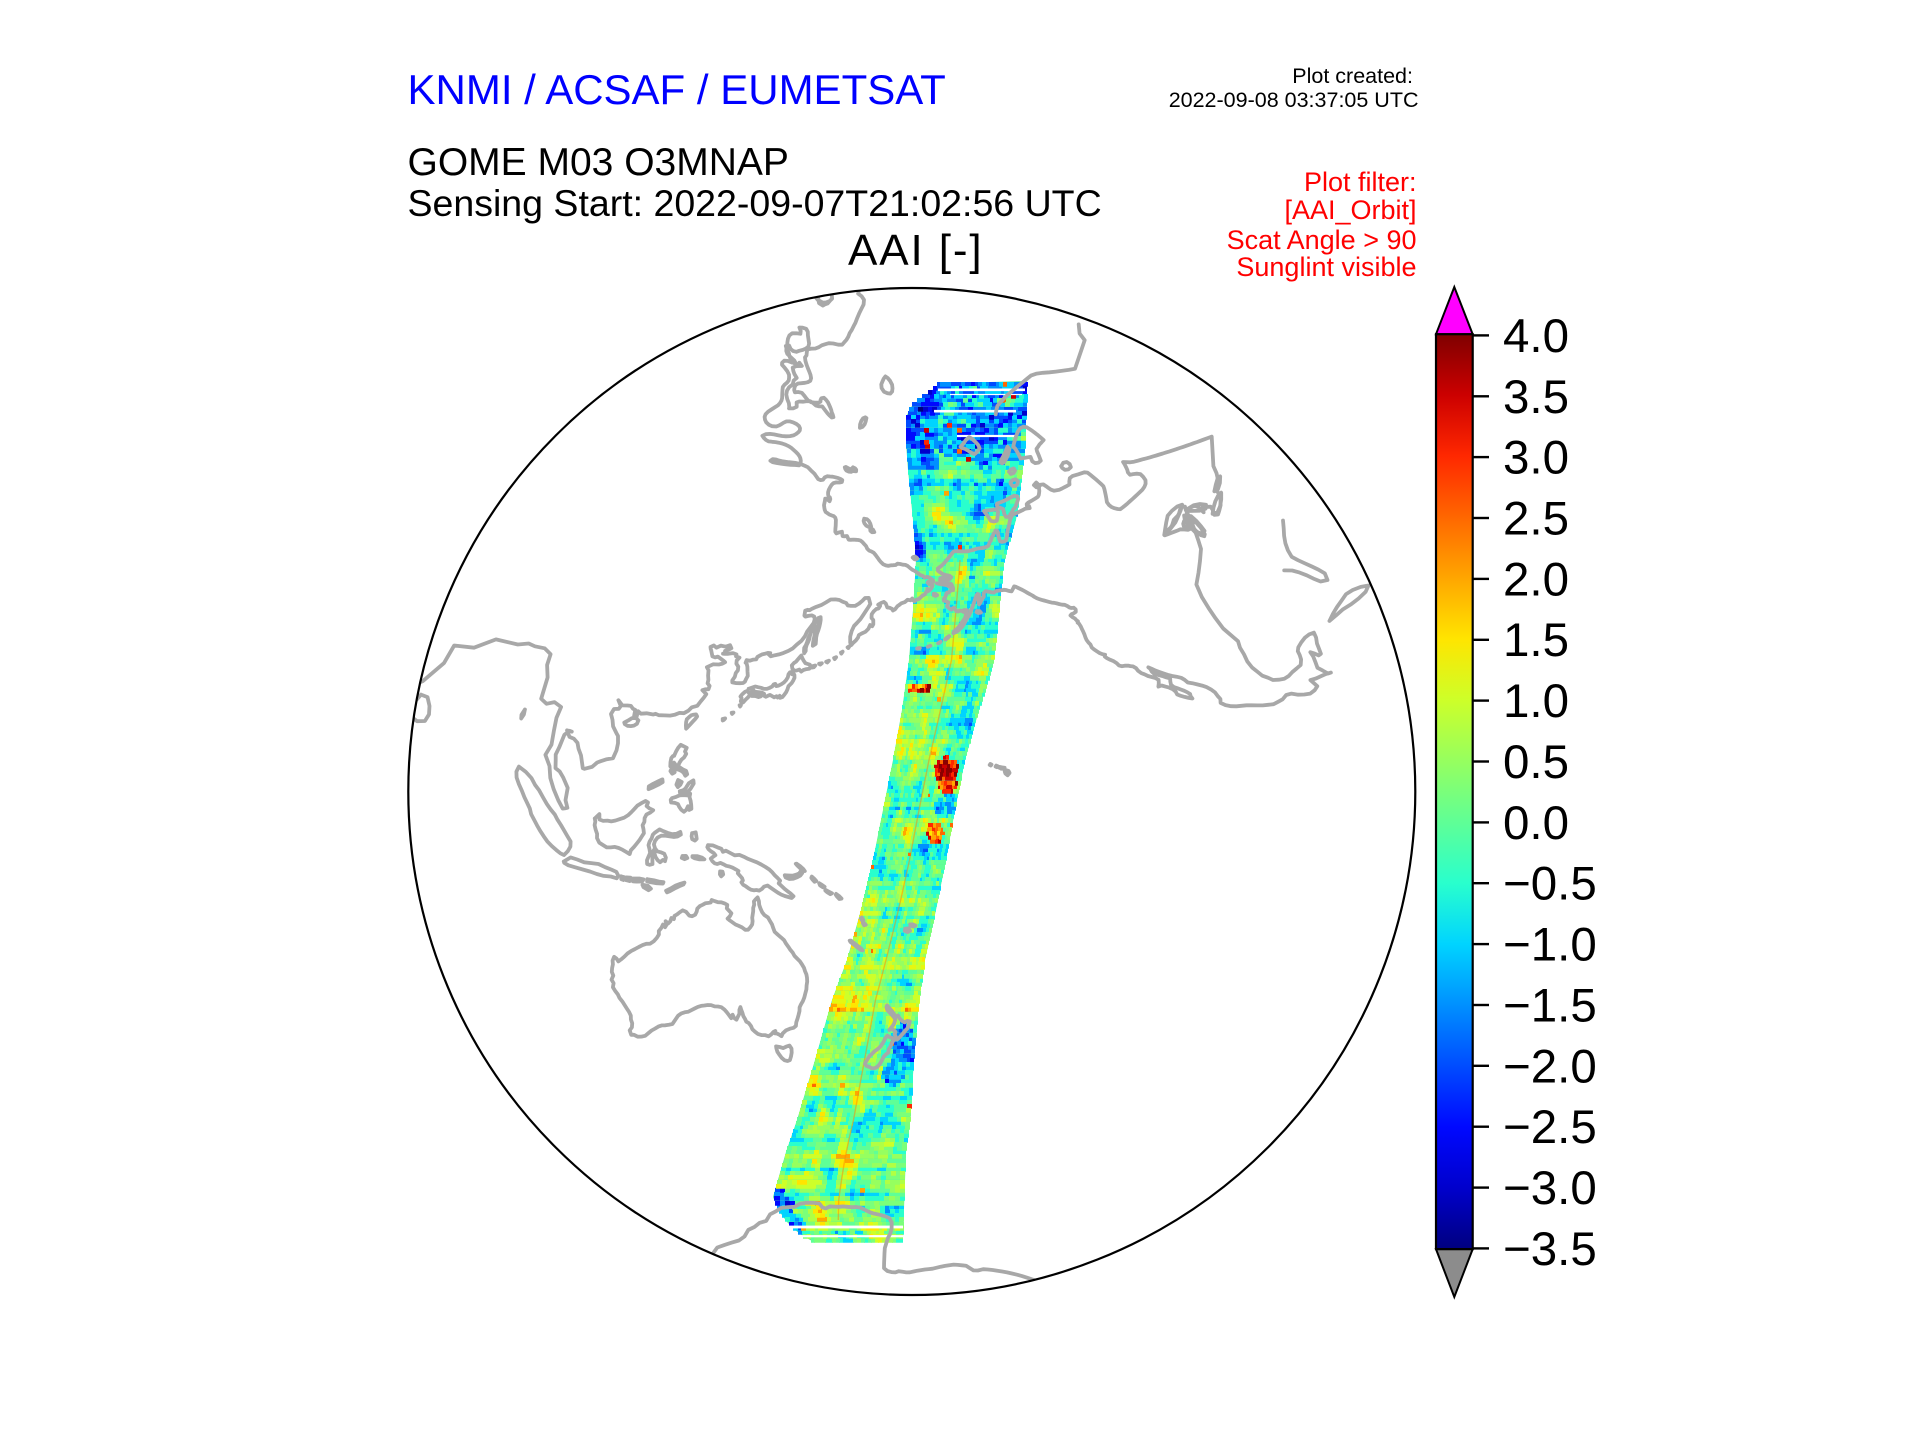 This screenshot has height=1440, width=1920. What do you see at coordinates (1536, 397) in the screenshot?
I see `svg-text: 3.5` at bounding box center [1536, 397].